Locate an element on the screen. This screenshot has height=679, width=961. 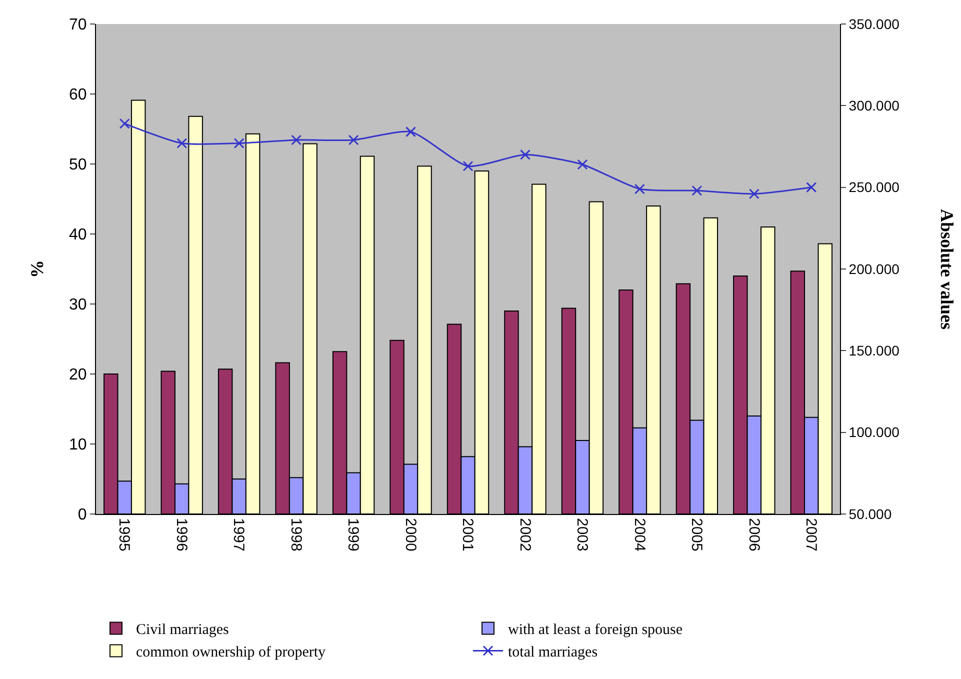
legend-label: total marriages is located at coordinates (553, 652).